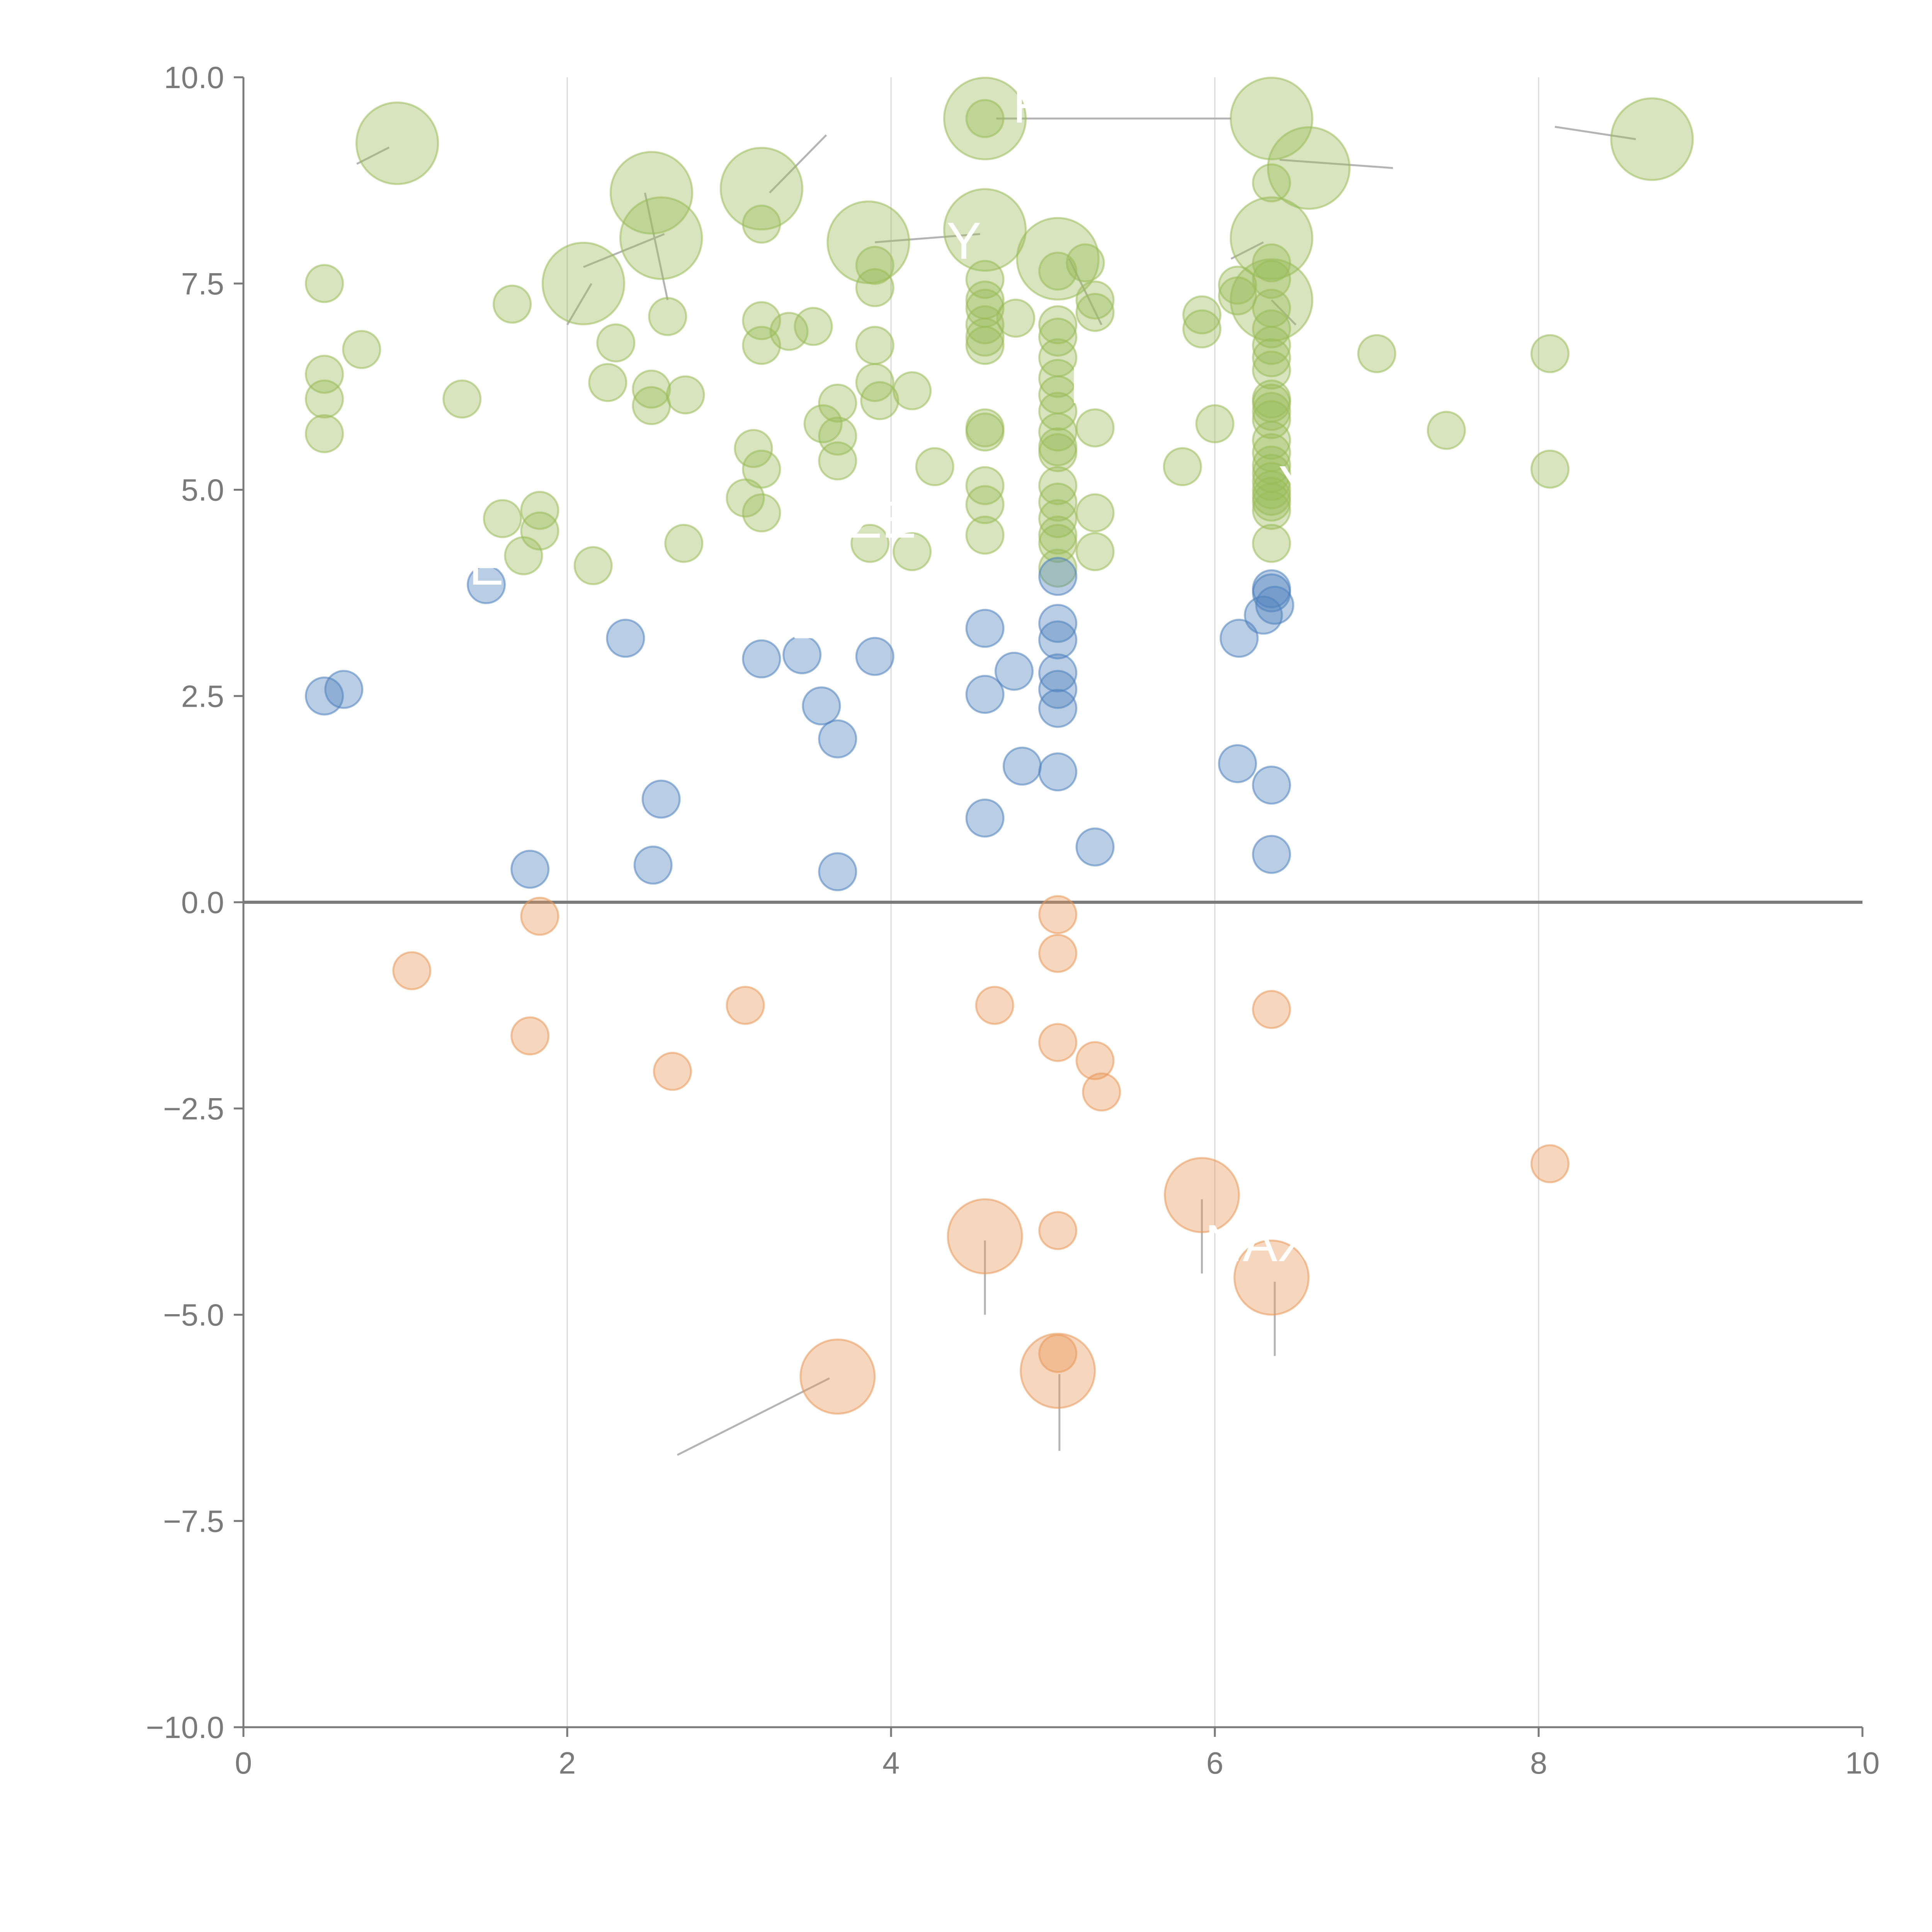 This screenshot has height=1932, width=1932. I want to click on bubble-label: E, so click(486, 567).